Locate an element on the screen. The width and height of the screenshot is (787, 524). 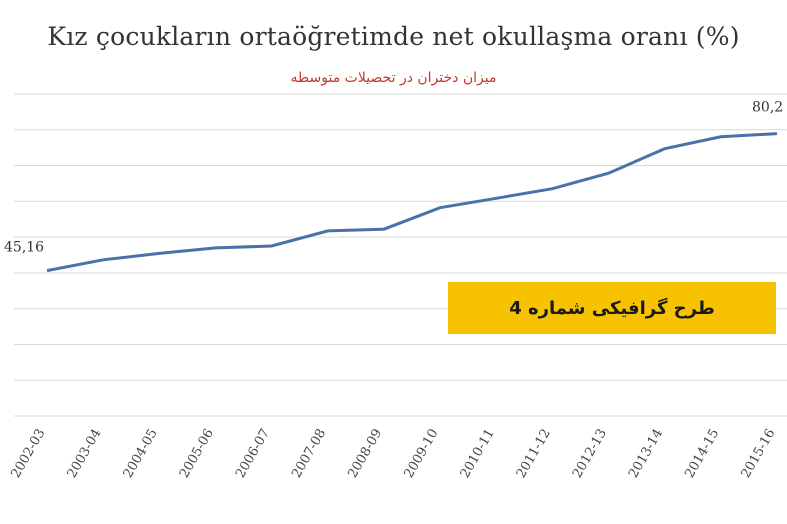
x-tick-label: 2012-13 is located at coordinates (590, 454).